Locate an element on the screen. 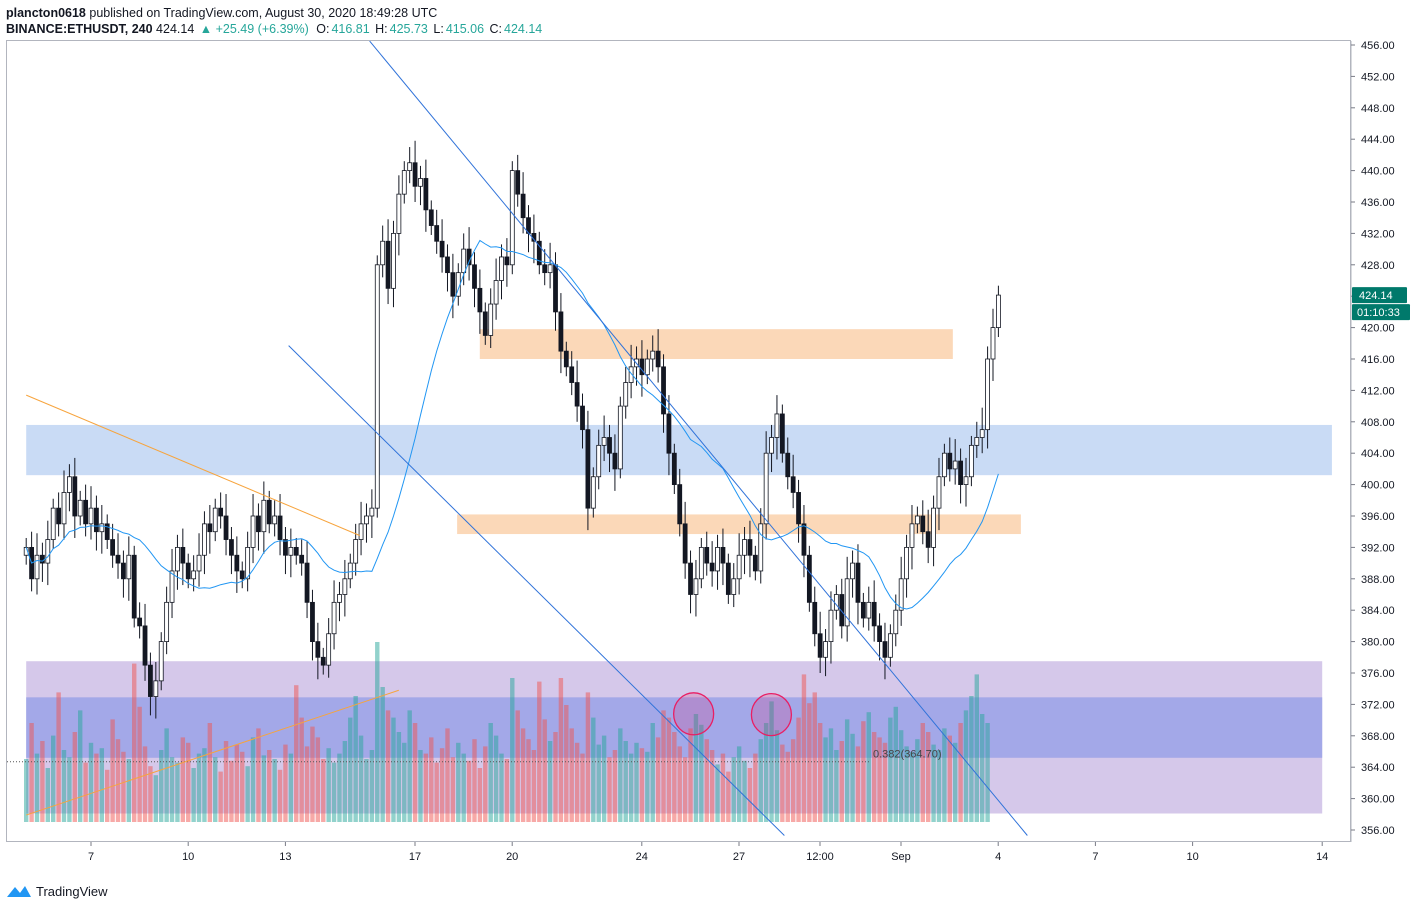 The width and height of the screenshot is (1425, 907). price-tick-label: 436.00 is located at coordinates (1378, 203).